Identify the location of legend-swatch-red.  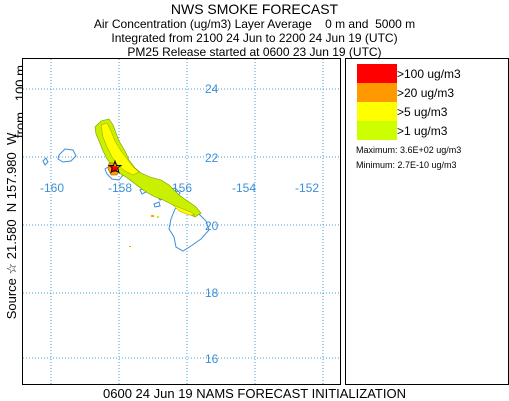
(377, 73).